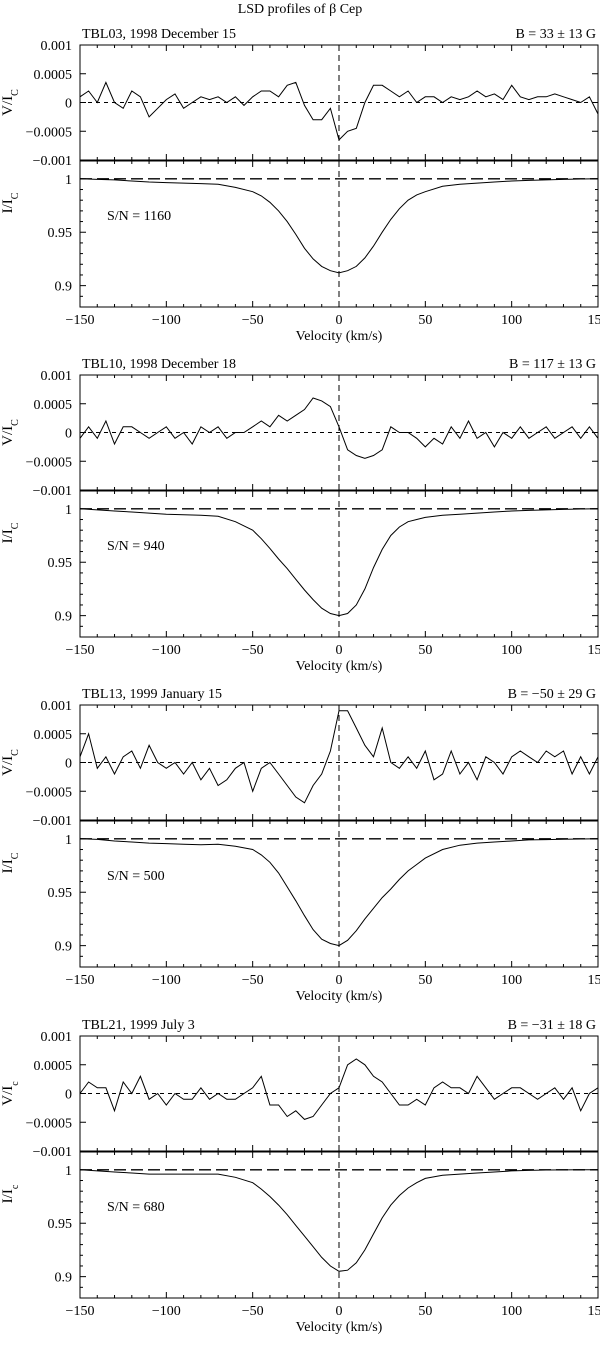 The height and width of the screenshot is (1345, 600). I want to click on panel-label: TBL13, 1999 January 15, so click(152, 694).